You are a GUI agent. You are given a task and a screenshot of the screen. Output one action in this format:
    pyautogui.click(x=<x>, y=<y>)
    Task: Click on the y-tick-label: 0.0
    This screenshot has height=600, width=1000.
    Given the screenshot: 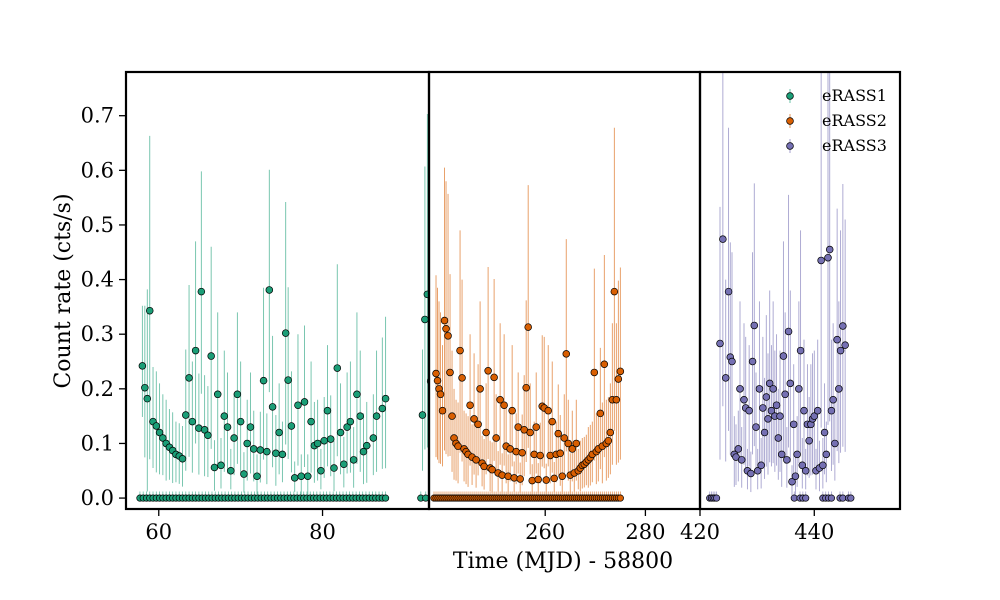 What is the action you would take?
    pyautogui.click(x=97, y=498)
    